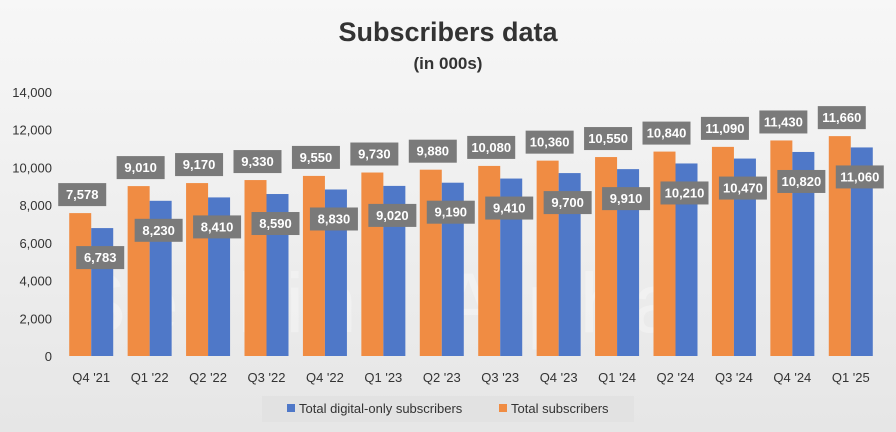 This screenshot has height=432, width=896. What do you see at coordinates (383, 377) in the screenshot?
I see `x-tick-label: Q1 '23` at bounding box center [383, 377].